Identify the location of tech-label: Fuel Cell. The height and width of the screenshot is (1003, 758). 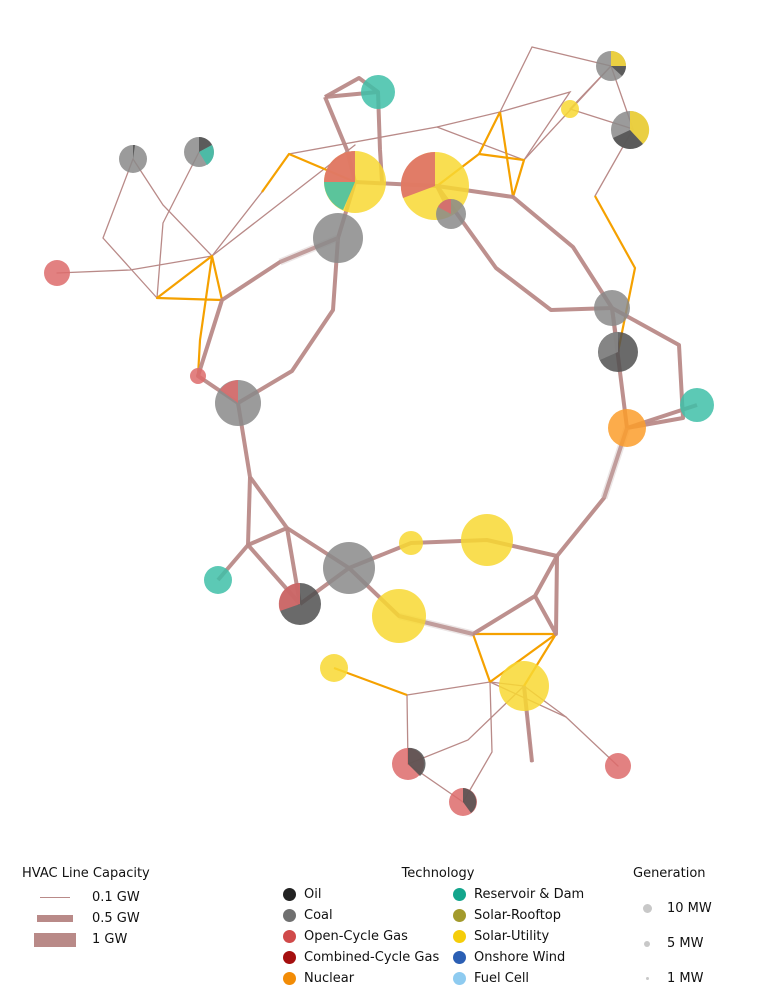
(502, 978).